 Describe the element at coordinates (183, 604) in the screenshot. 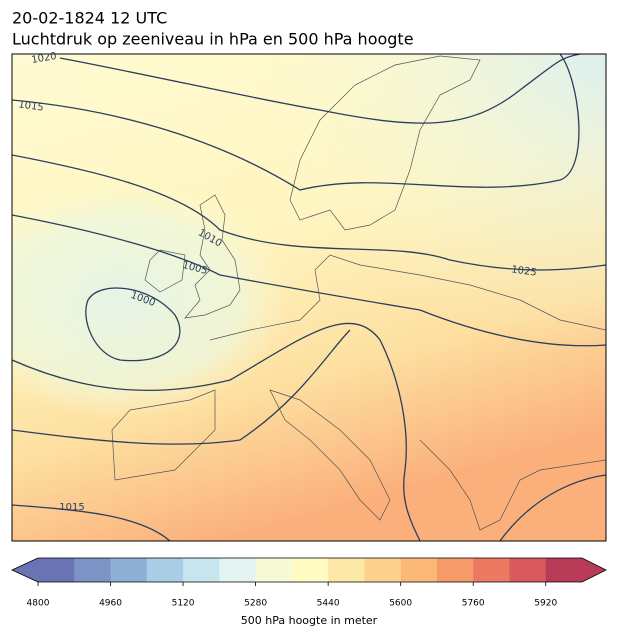

I see `colorbar-tick-label: 5120` at that location.